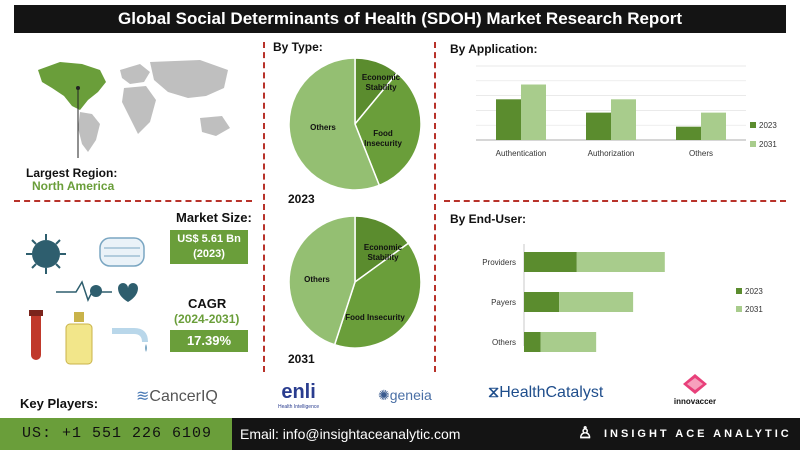 Image resolution: width=800 pixels, height=450 pixels. I want to click on cagr-value: 17.39%, so click(209, 341).